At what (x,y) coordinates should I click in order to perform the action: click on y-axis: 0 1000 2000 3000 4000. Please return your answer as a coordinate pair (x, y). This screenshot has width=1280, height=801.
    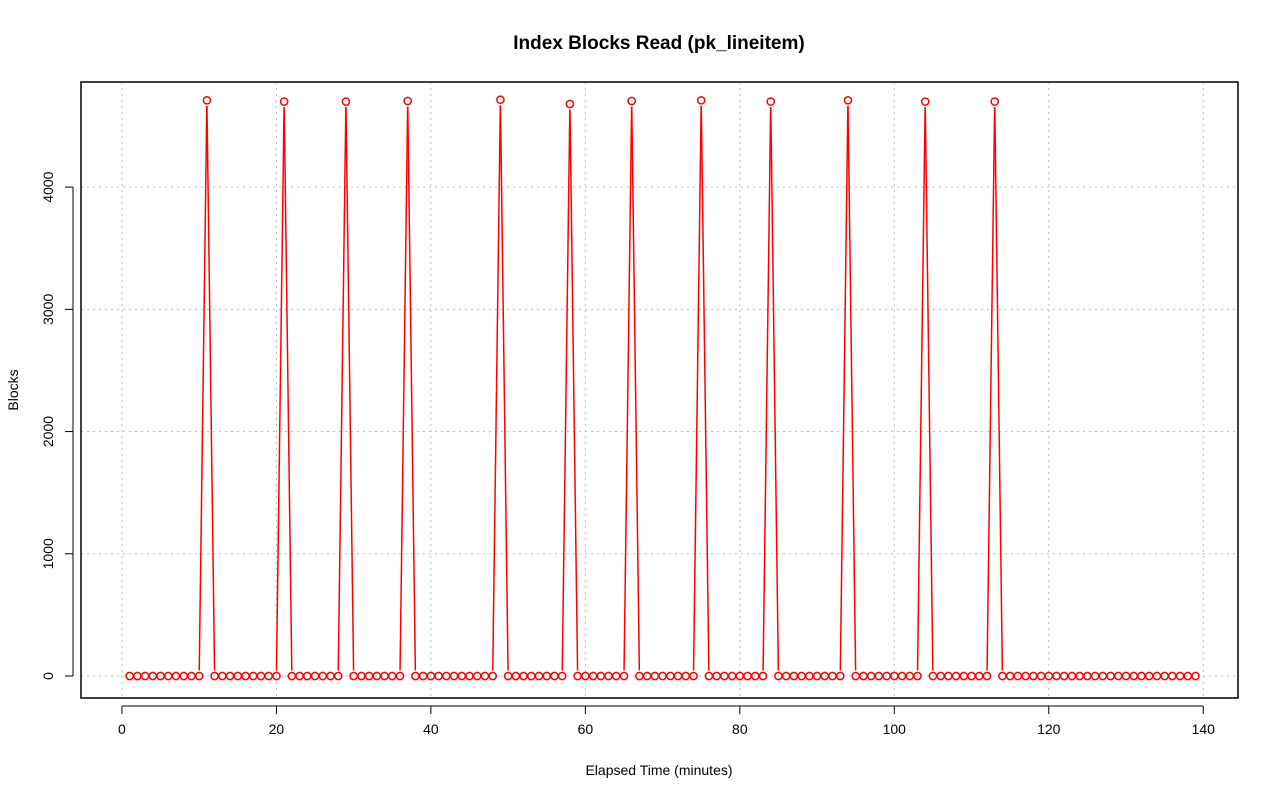
    Looking at the image, I should click on (57, 425).